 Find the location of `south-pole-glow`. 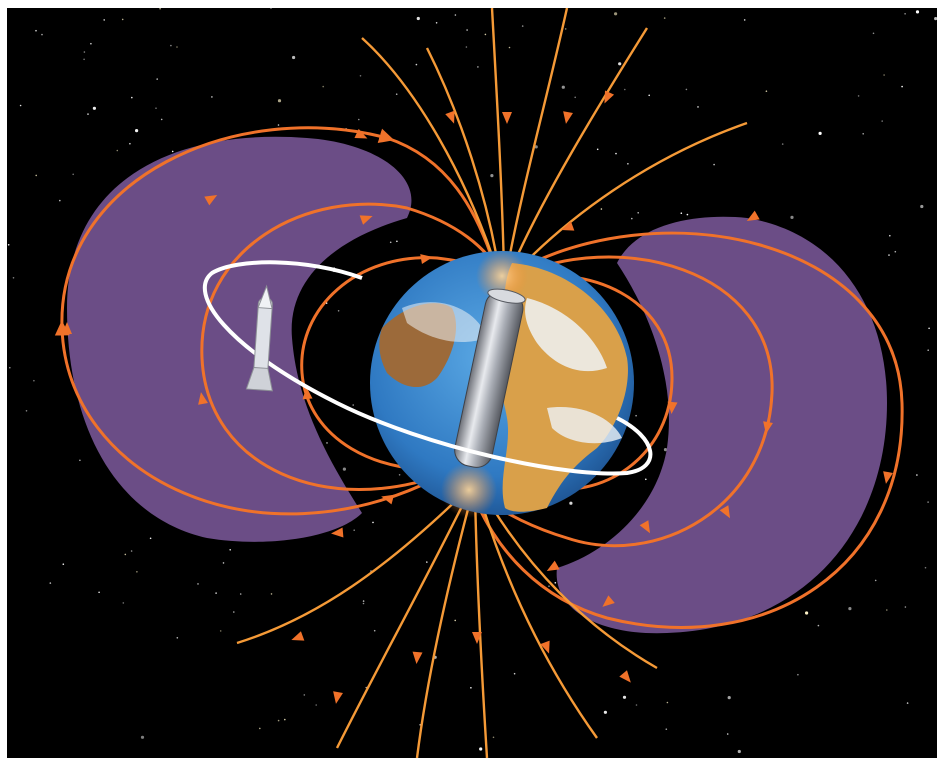

south-pole-glow is located at coordinates (469, 490).